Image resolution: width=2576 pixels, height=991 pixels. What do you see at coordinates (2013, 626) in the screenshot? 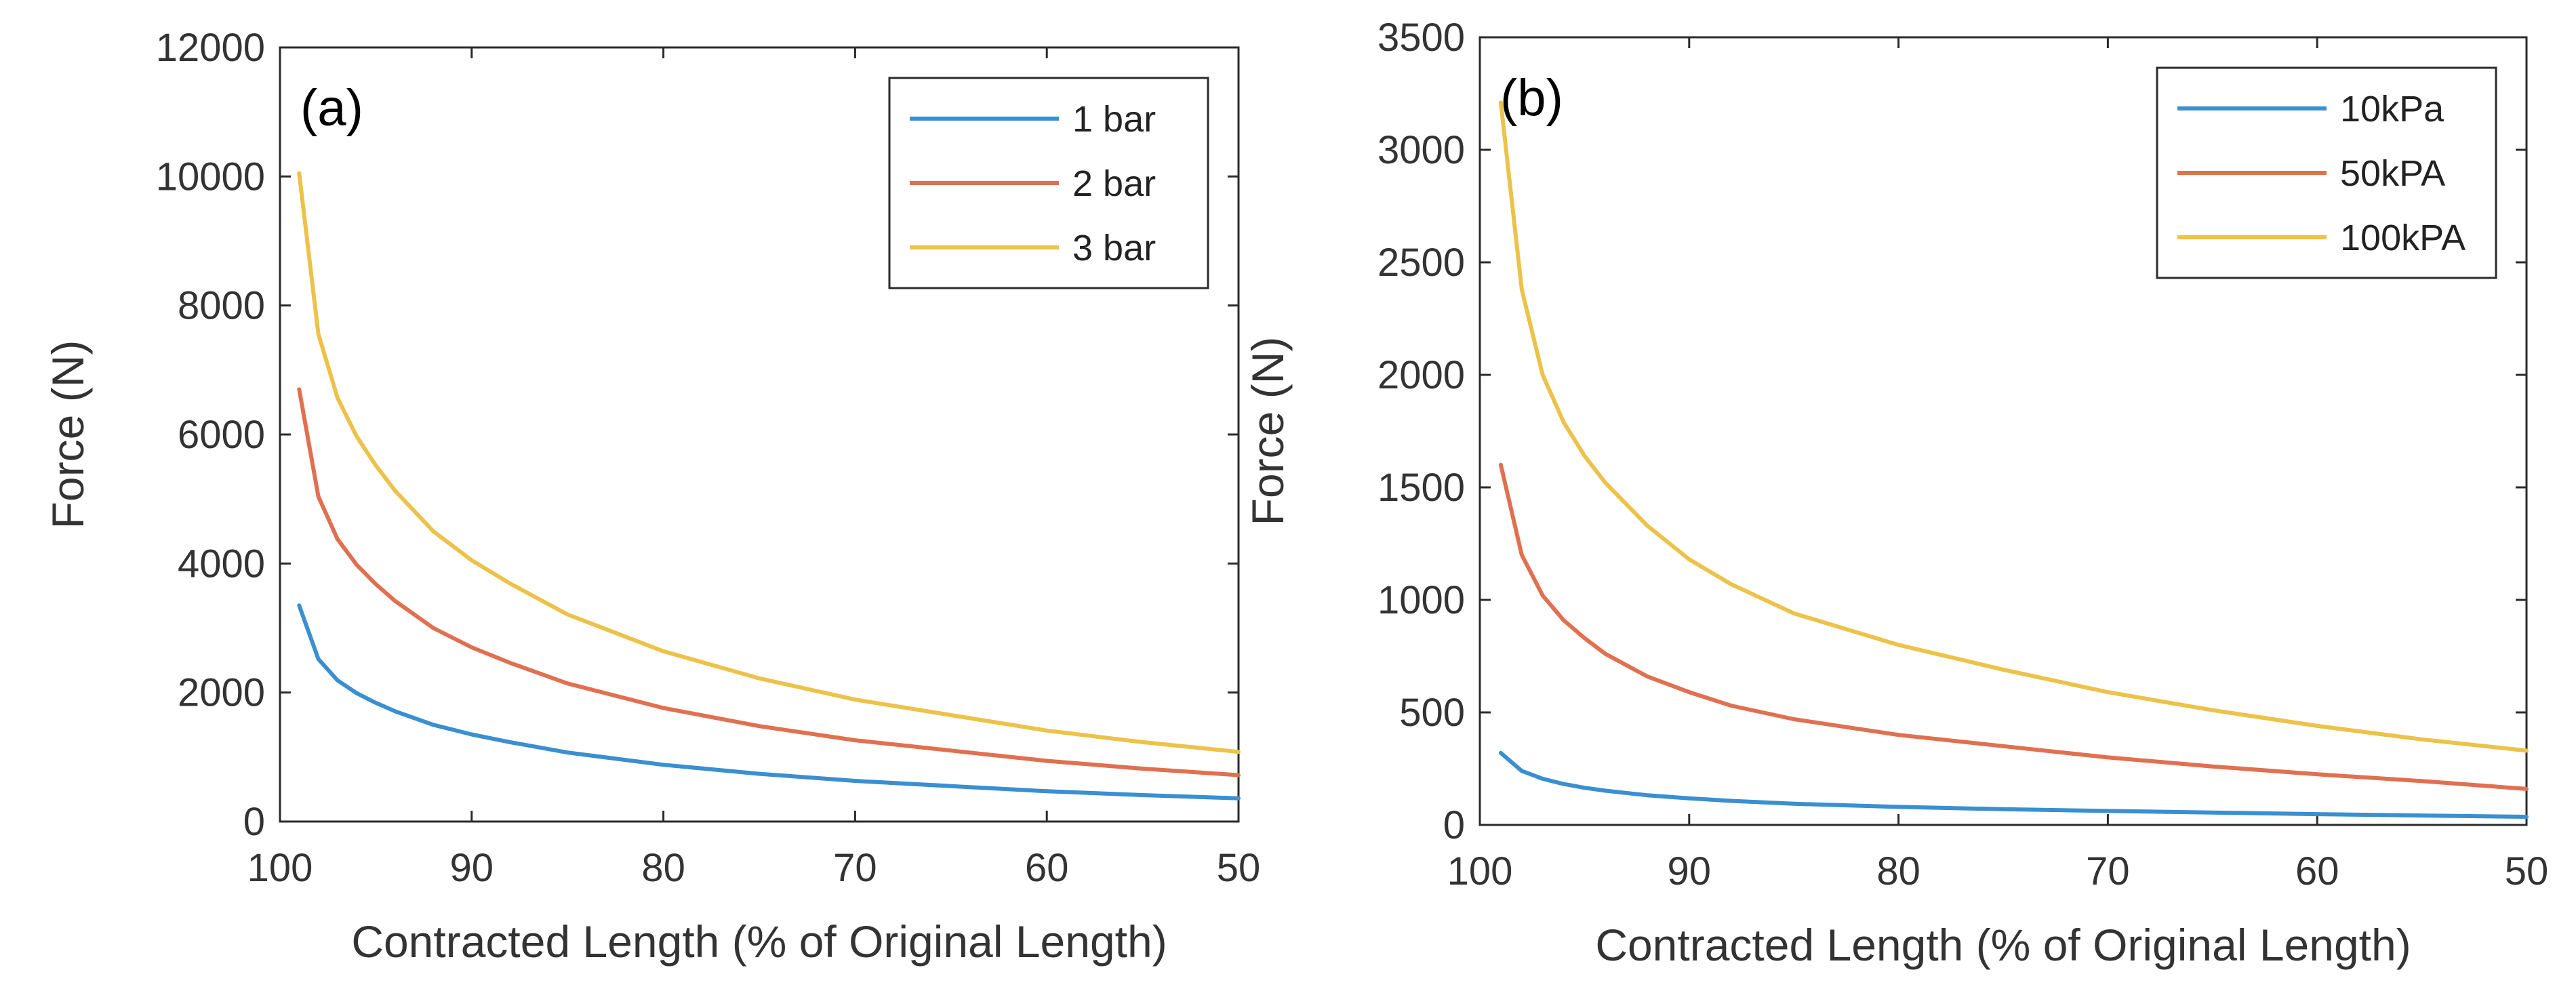
I see `series-line-50kpa` at bounding box center [2013, 626].